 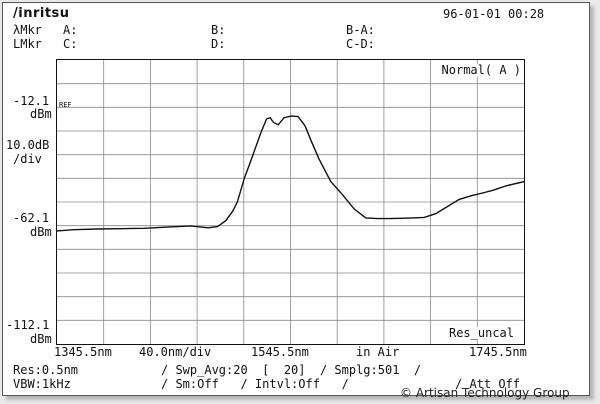 I want to click on y-top-unit: dBm, so click(x=41, y=114).